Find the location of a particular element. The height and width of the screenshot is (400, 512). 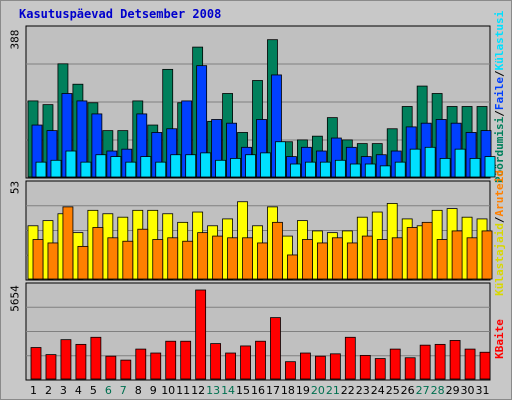

hits-Külastusi-bar-2 is located at coordinates (56, 168).